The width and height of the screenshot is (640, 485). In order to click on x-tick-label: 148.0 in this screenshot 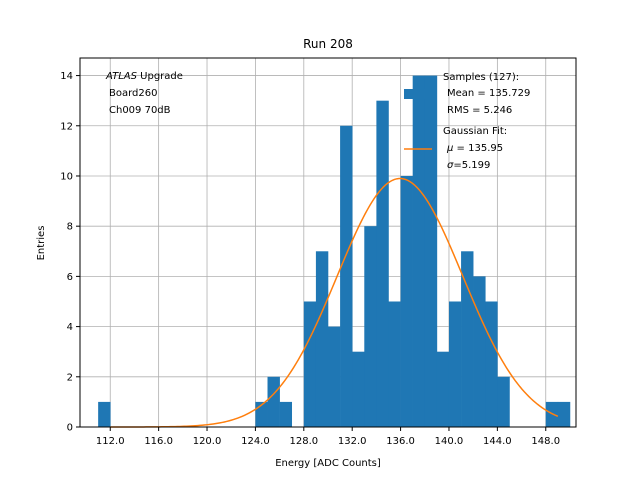, I will do `click(545, 441)`.